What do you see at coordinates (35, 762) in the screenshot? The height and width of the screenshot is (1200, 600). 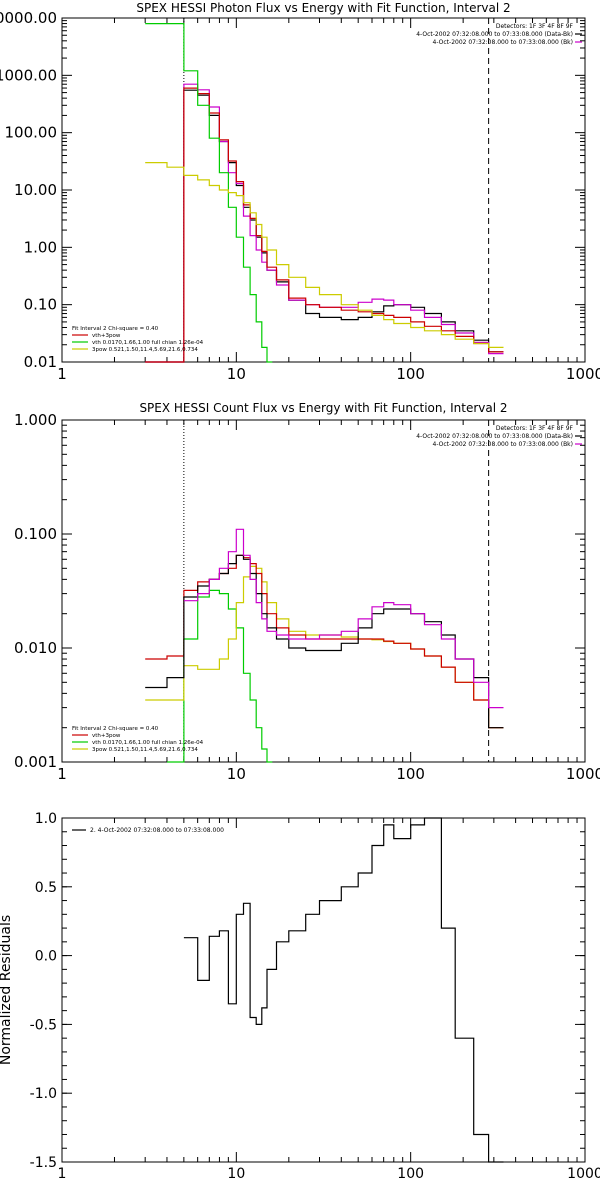 I see `y-tick-label: 0.001` at bounding box center [35, 762].